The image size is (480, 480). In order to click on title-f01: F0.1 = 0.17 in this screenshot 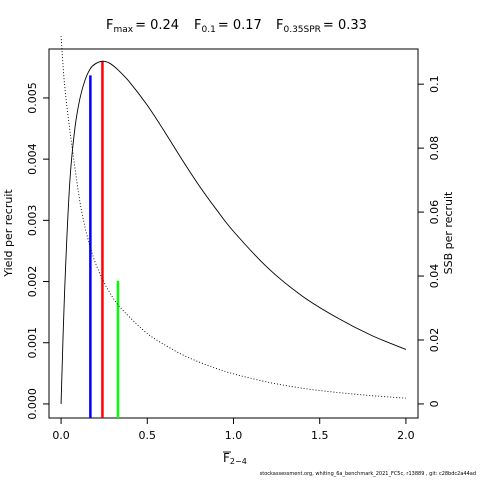, I will do `click(228, 26)`.